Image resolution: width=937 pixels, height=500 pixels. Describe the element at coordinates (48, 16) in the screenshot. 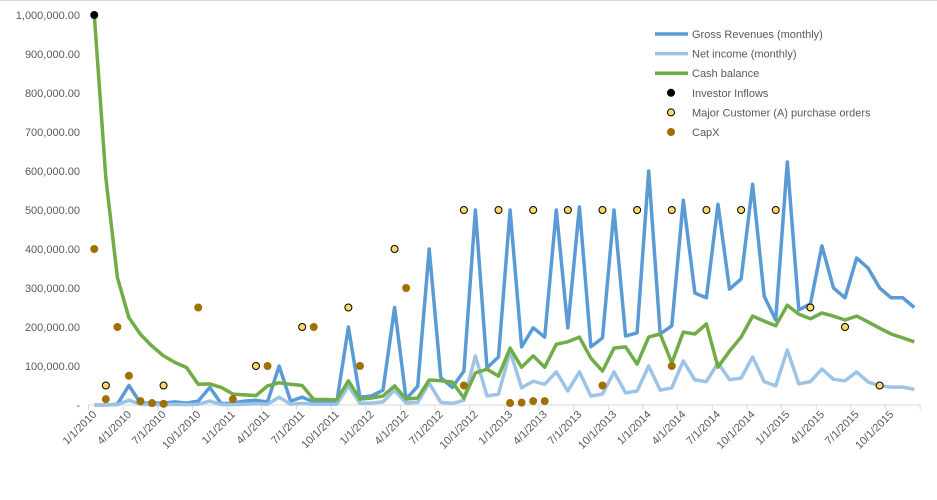

I see `y-tick-label: 1,000,000.00` at that location.